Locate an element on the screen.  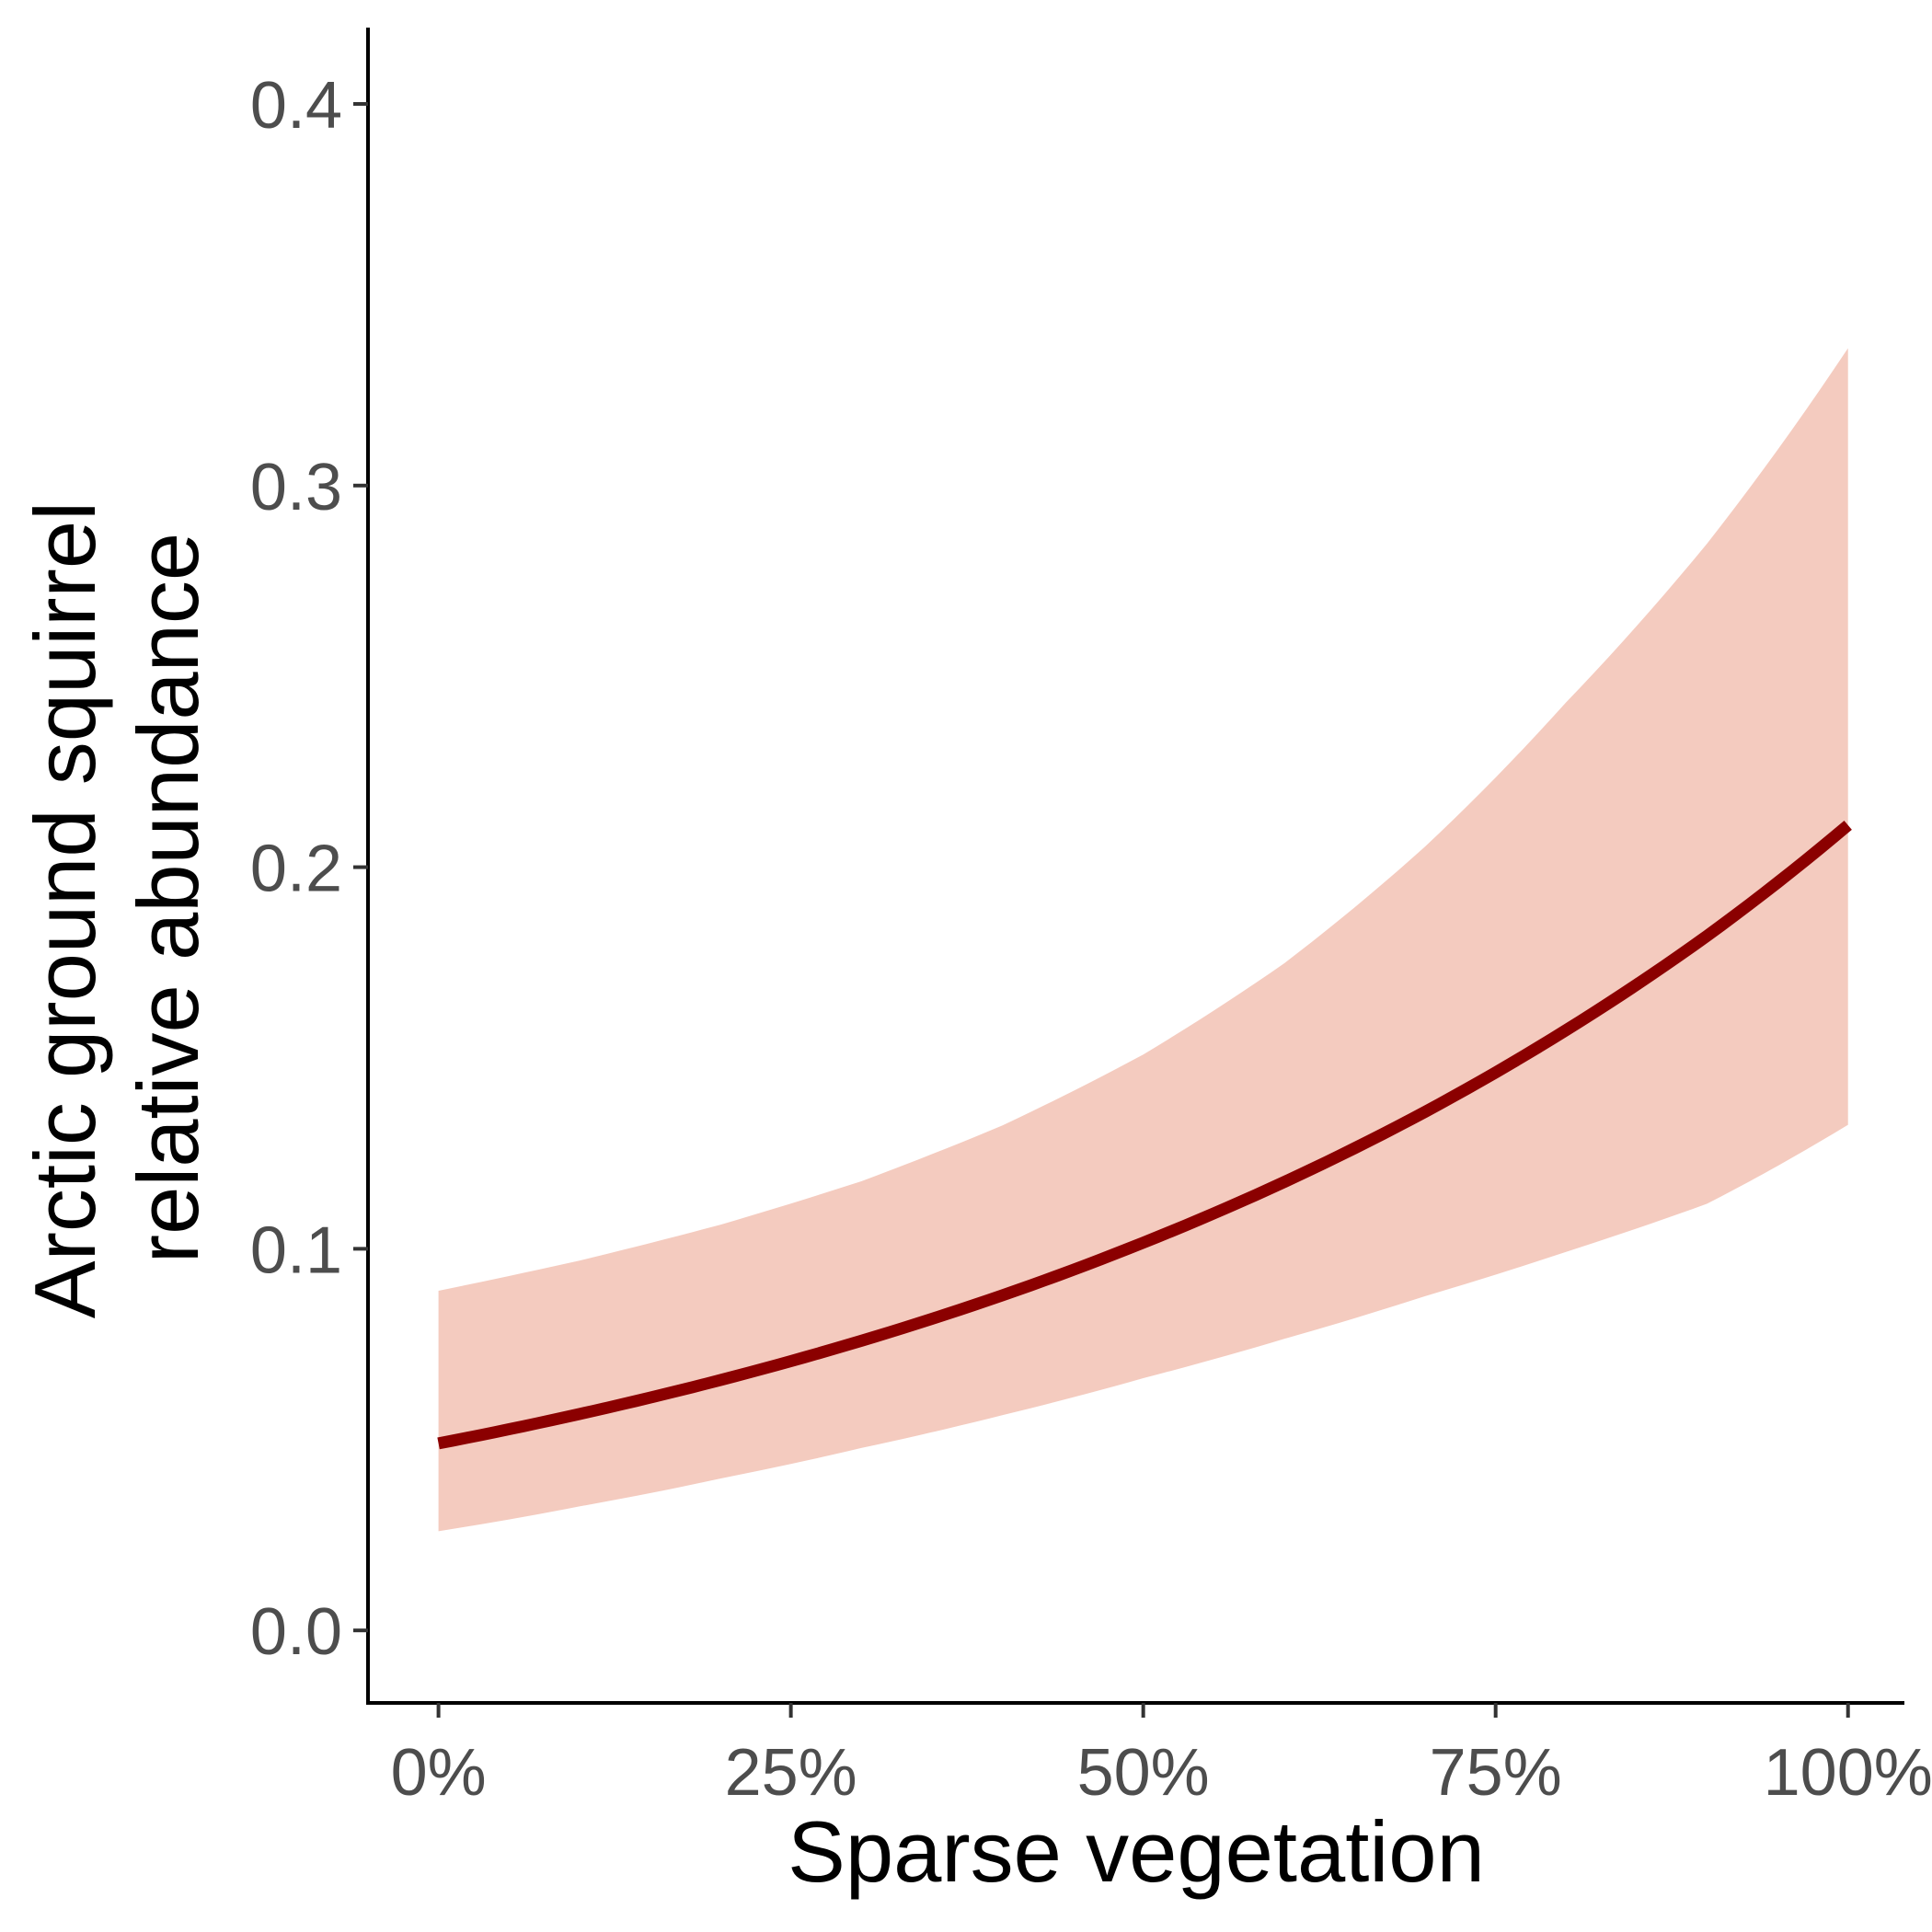
y-tick-label: 0.1 is located at coordinates (296, 1250).